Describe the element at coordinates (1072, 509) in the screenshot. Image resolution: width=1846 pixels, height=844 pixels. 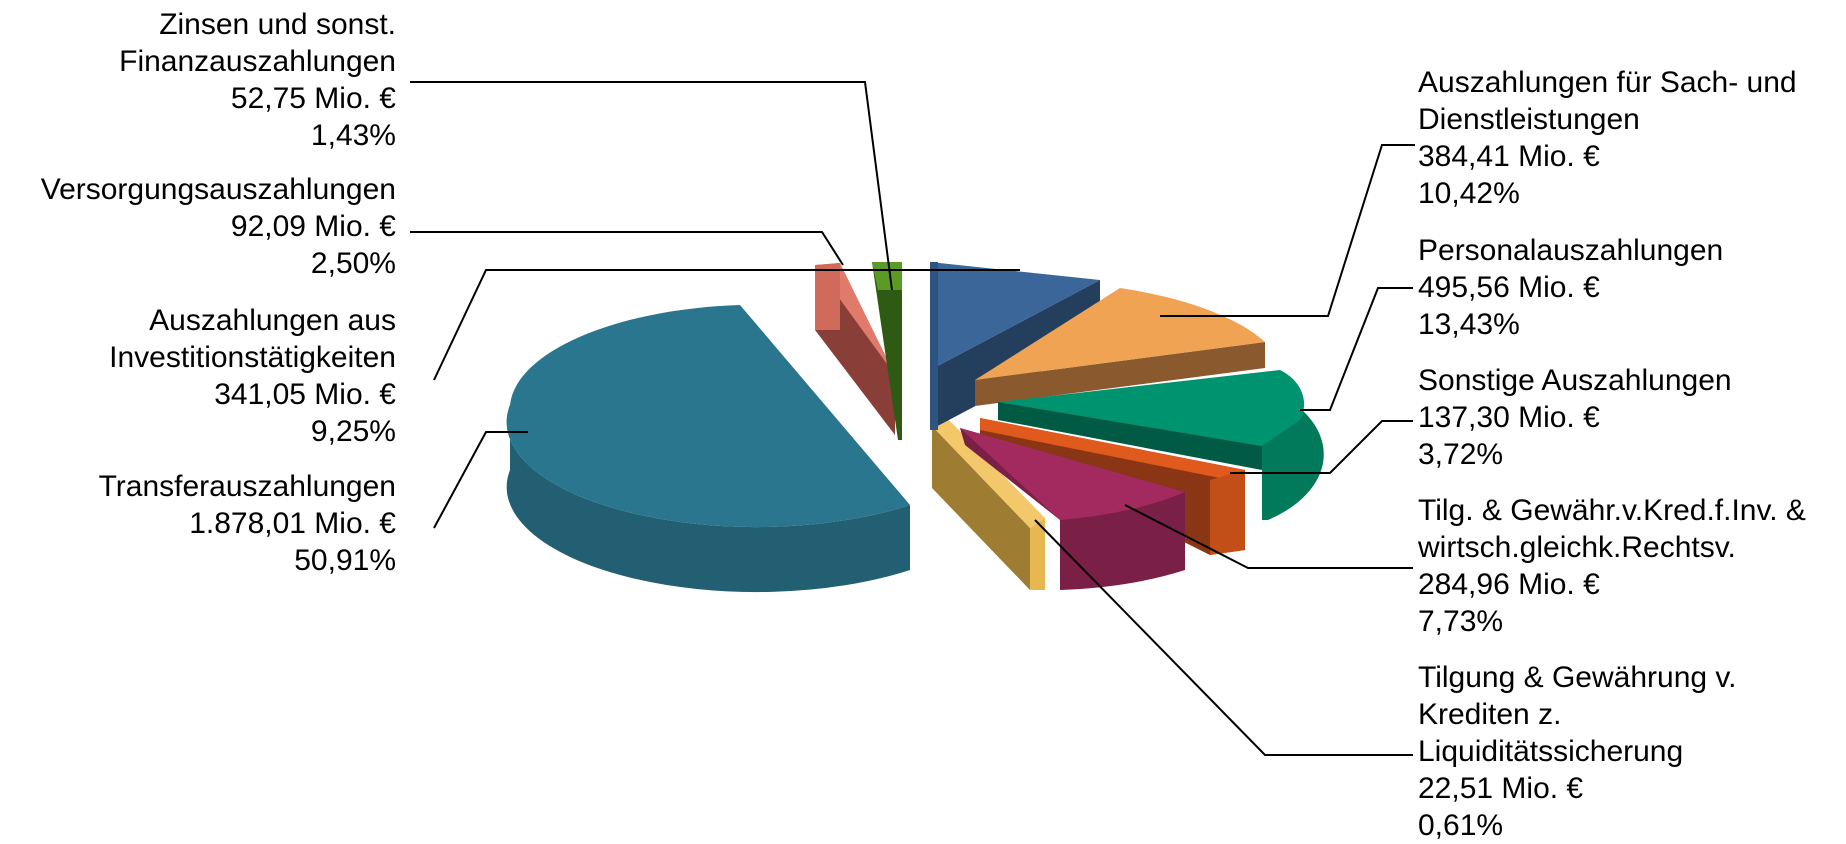
I see `slice-tilgung-liquiditaet` at that location.